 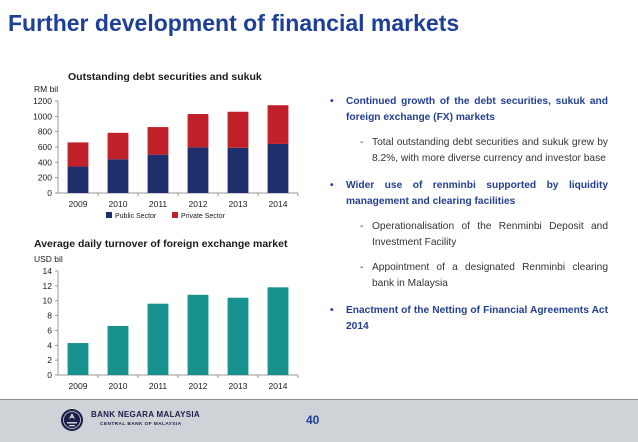 What do you see at coordinates (234, 23) in the screenshot?
I see `slide-title: Further development of financial markets` at bounding box center [234, 23].